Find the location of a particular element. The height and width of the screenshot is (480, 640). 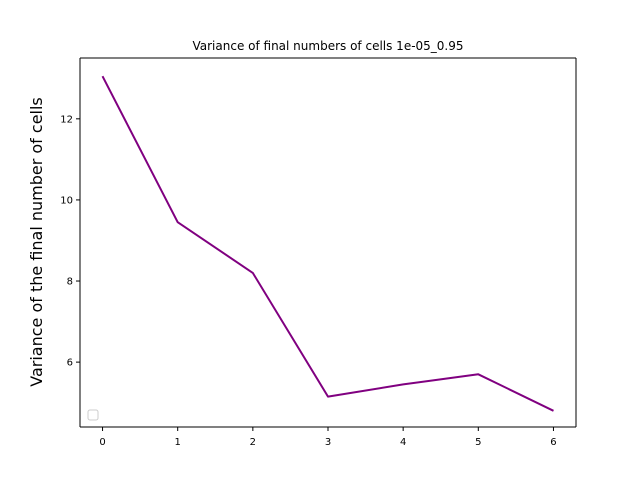

y-axis-ticks: 6 8 10 12 is located at coordinates (70, 241).